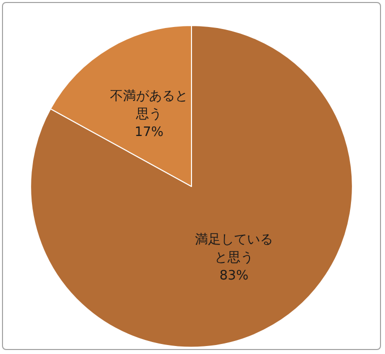  Describe the element at coordinates (149, 105) in the screenshot. I see `slice-label: 不満があると思う` at that location.